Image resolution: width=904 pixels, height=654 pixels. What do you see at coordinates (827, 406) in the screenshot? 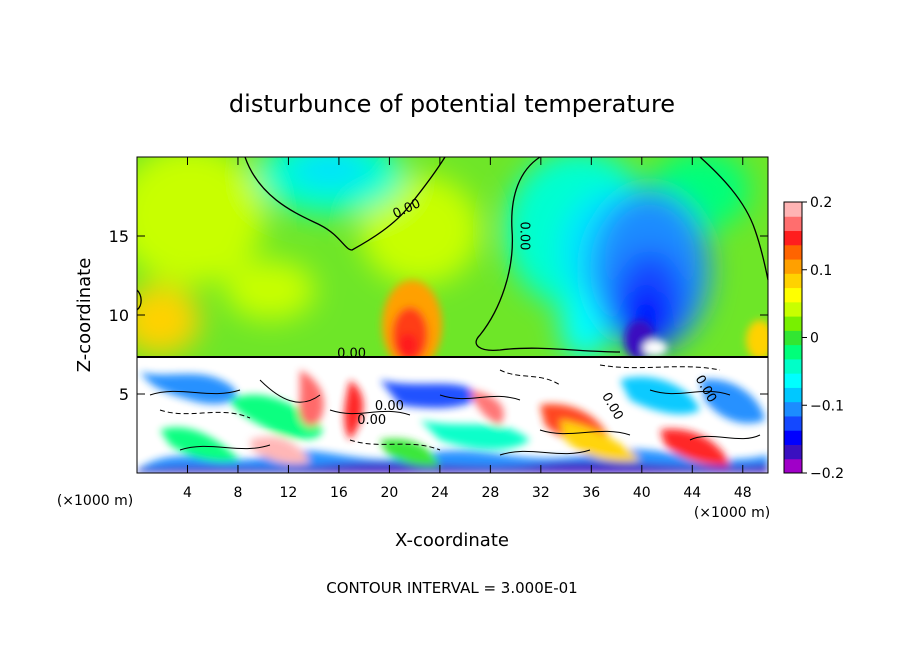
I see `colorbar-tick-label: −0.1` at bounding box center [827, 406].